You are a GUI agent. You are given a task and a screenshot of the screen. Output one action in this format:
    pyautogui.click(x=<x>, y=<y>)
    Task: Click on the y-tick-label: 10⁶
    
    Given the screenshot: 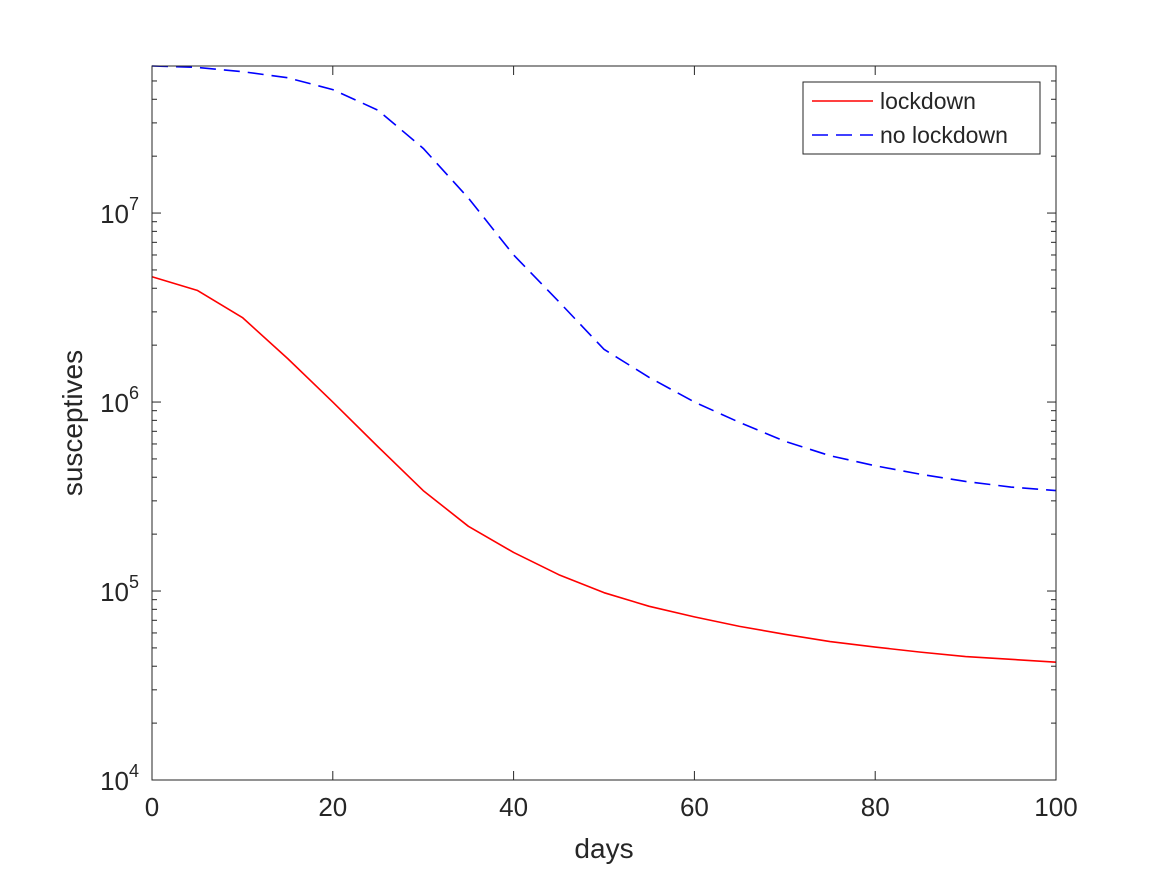 What is the action you would take?
    pyautogui.click(x=119, y=400)
    